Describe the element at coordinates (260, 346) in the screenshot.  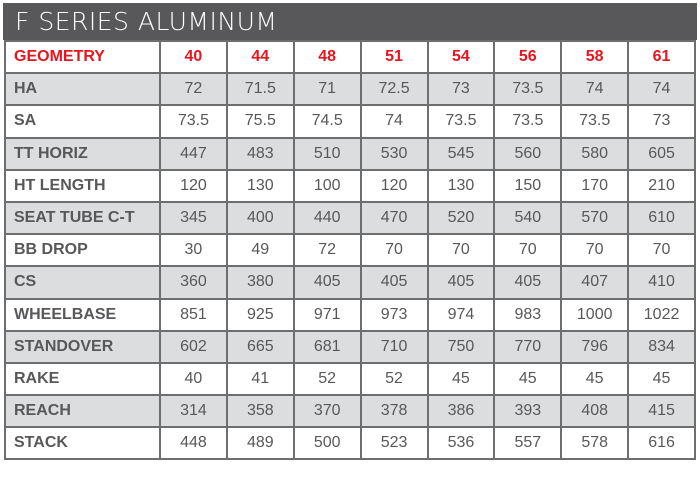
I see `table-cell: 665` at that location.